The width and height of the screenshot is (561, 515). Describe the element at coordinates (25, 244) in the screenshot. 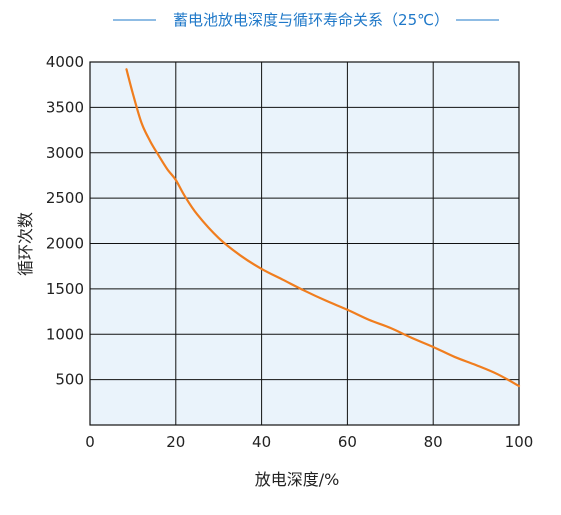

I see `y-axis-label: 循环次数` at that location.